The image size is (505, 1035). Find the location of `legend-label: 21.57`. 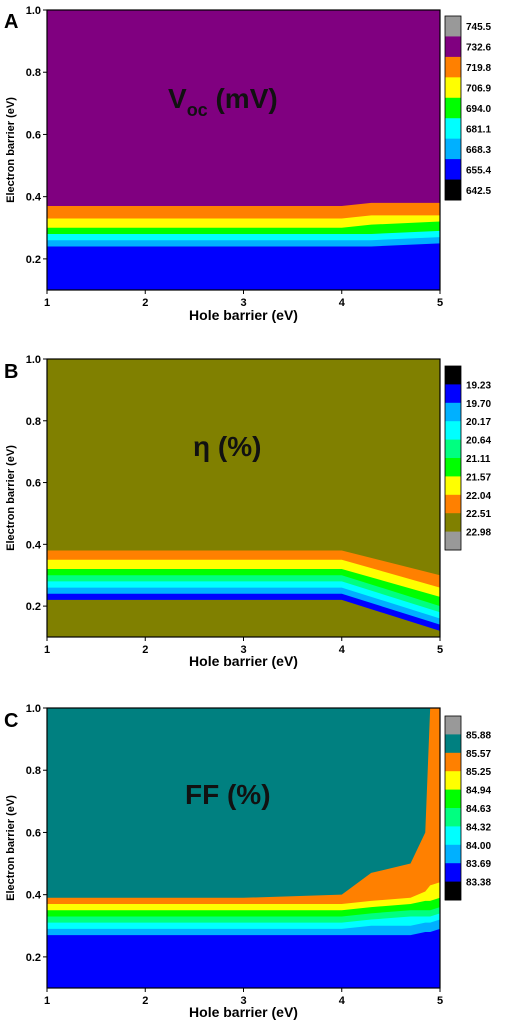

legend-label: 21.57 is located at coordinates (478, 477).